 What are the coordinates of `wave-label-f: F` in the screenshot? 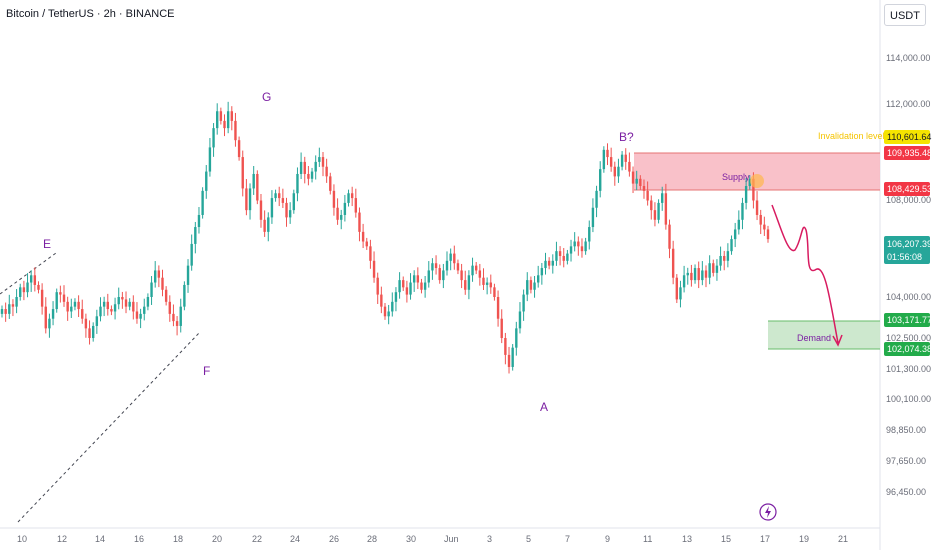 It's located at (206, 371).